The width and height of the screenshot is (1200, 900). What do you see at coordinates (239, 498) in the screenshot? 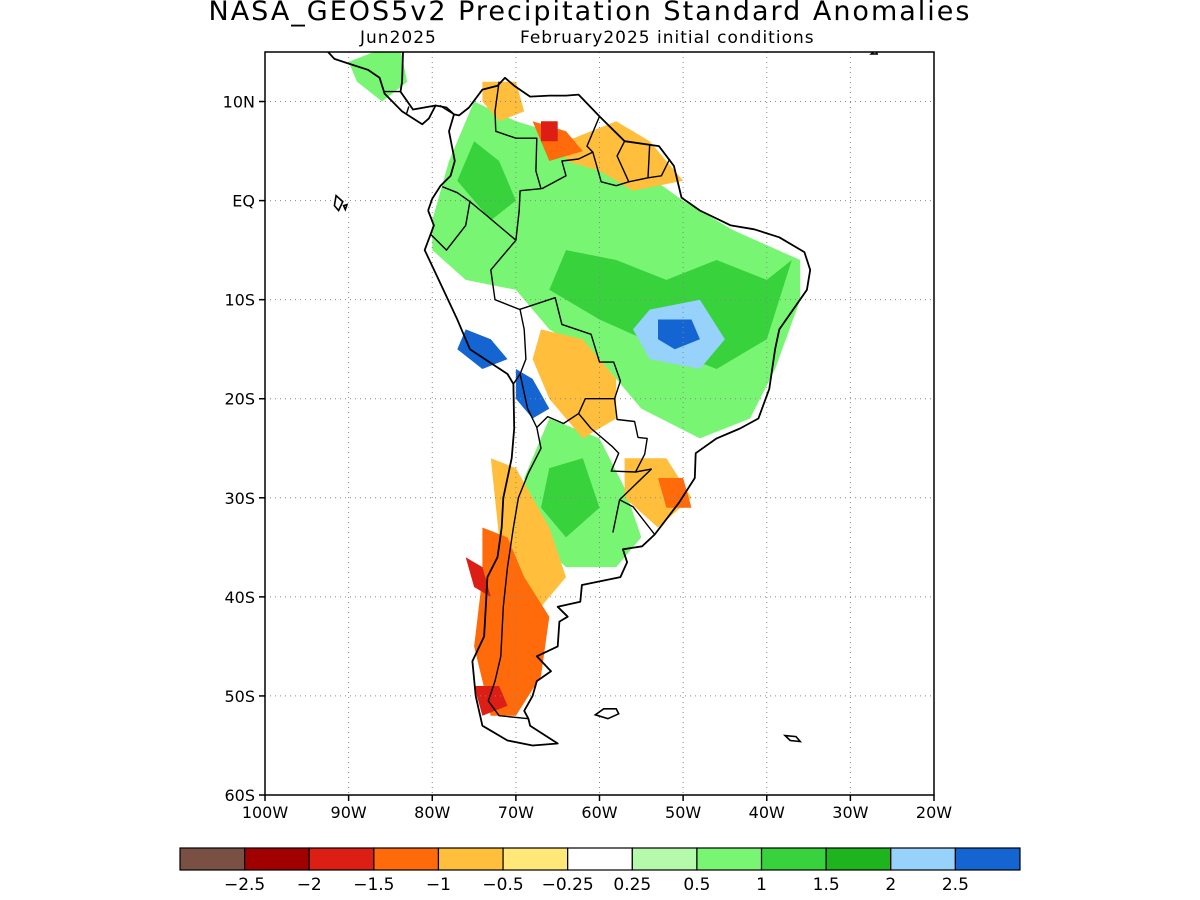
I see `lat-tick-label: 30S` at bounding box center [239, 498].